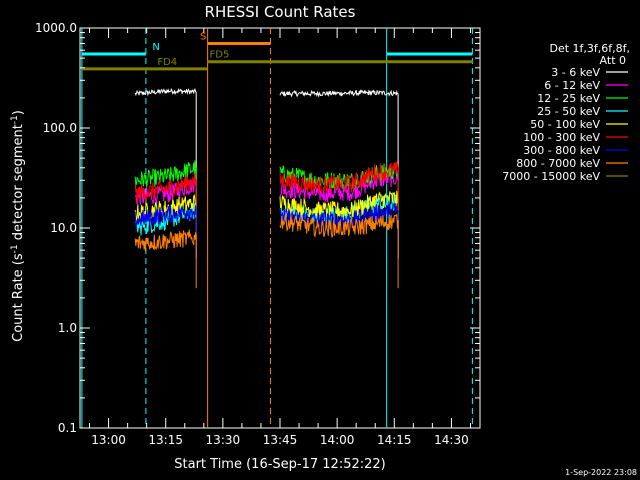 The height and width of the screenshot is (480, 640). Describe the element at coordinates (18, 112) in the screenshot. I see `y-axis-label-suffix: )` at that location.